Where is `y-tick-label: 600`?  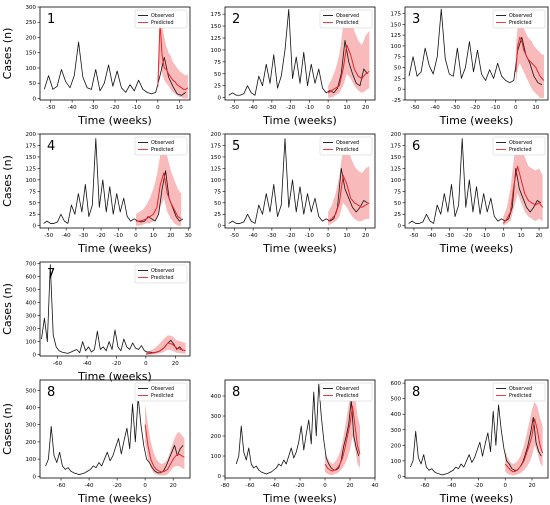 y-tick-label: 600 is located at coordinates (396, 384).